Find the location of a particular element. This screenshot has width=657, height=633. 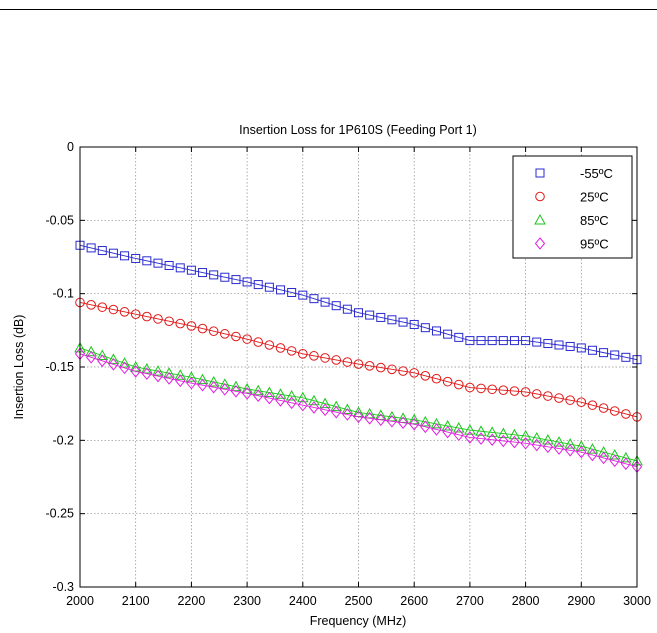

legend-marker-circle is located at coordinates (540, 196).